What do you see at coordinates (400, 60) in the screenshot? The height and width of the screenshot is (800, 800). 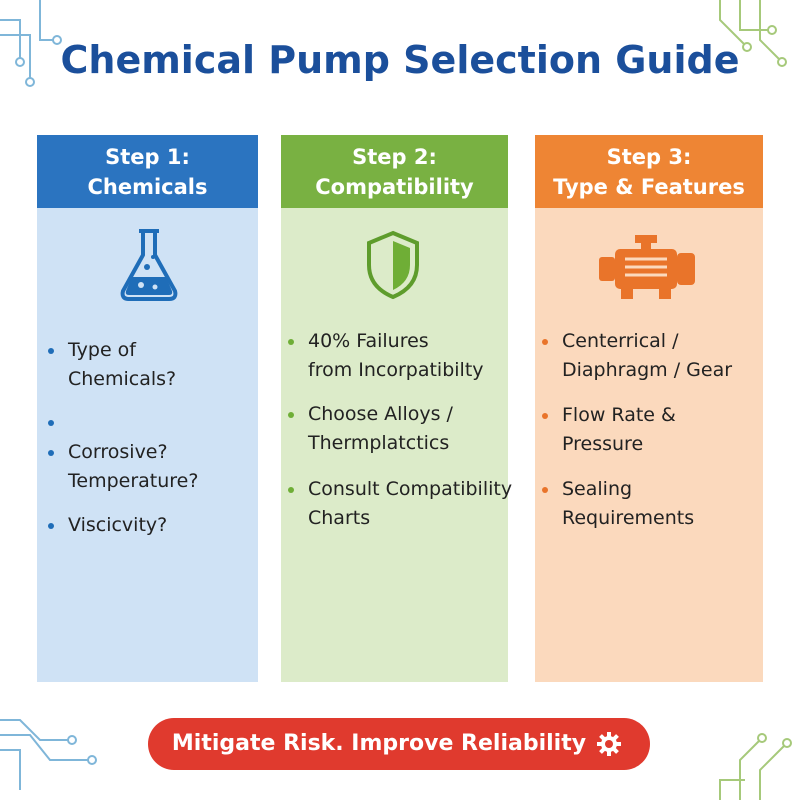 I see `title: Chemical Pump Selection Guide` at bounding box center [400, 60].